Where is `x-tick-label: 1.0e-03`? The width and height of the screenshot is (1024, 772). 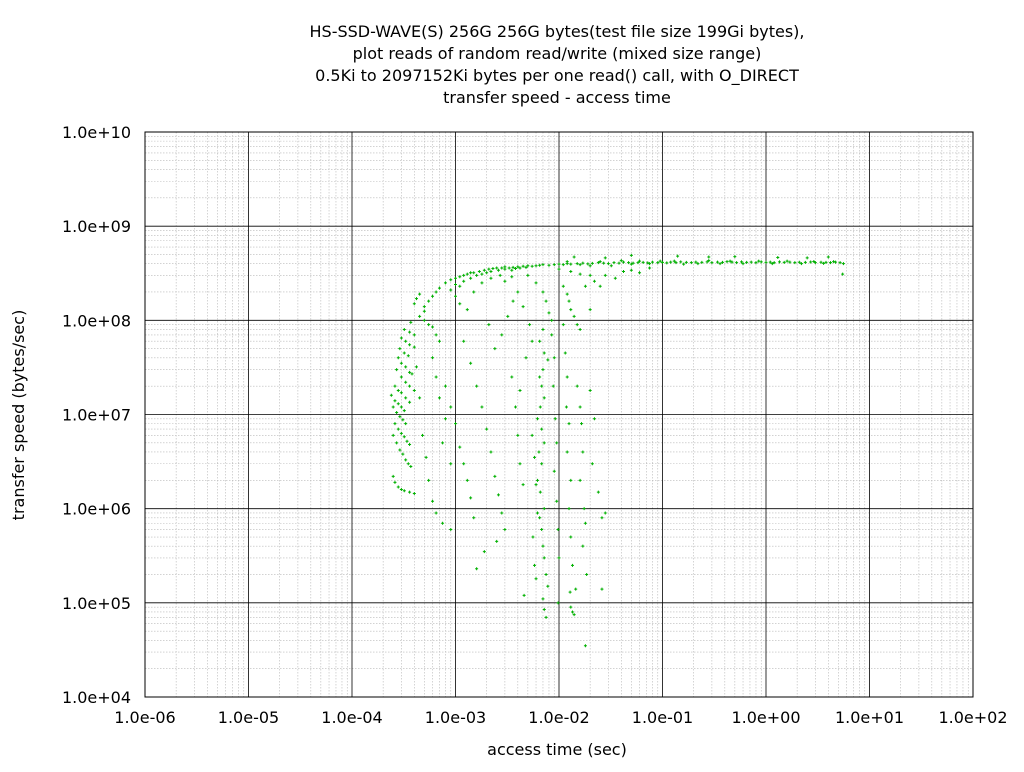
x-tick-label: 1.0e-03 is located at coordinates (455, 717).